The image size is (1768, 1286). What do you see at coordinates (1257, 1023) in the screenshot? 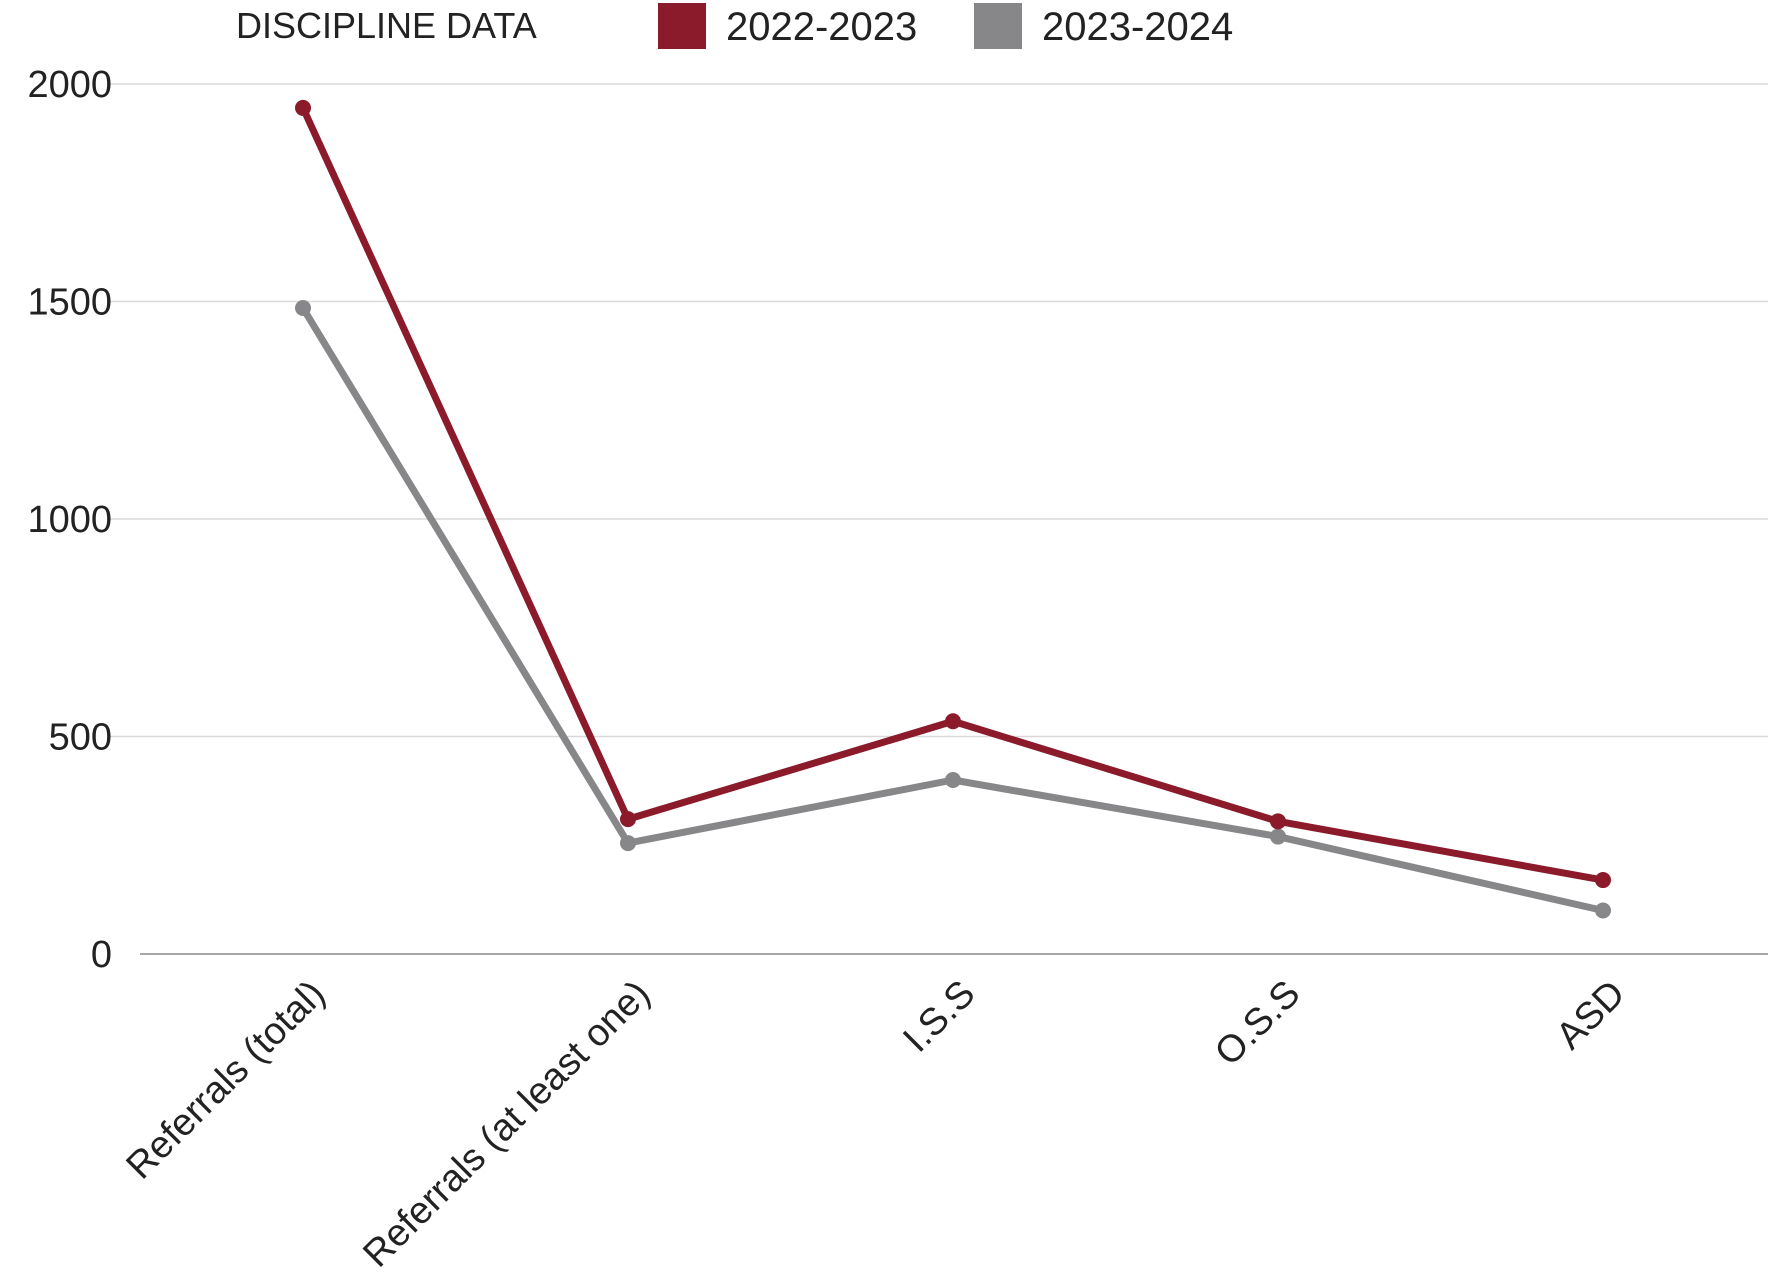
I see `x-tick-label: O.S.S` at bounding box center [1257, 1023].